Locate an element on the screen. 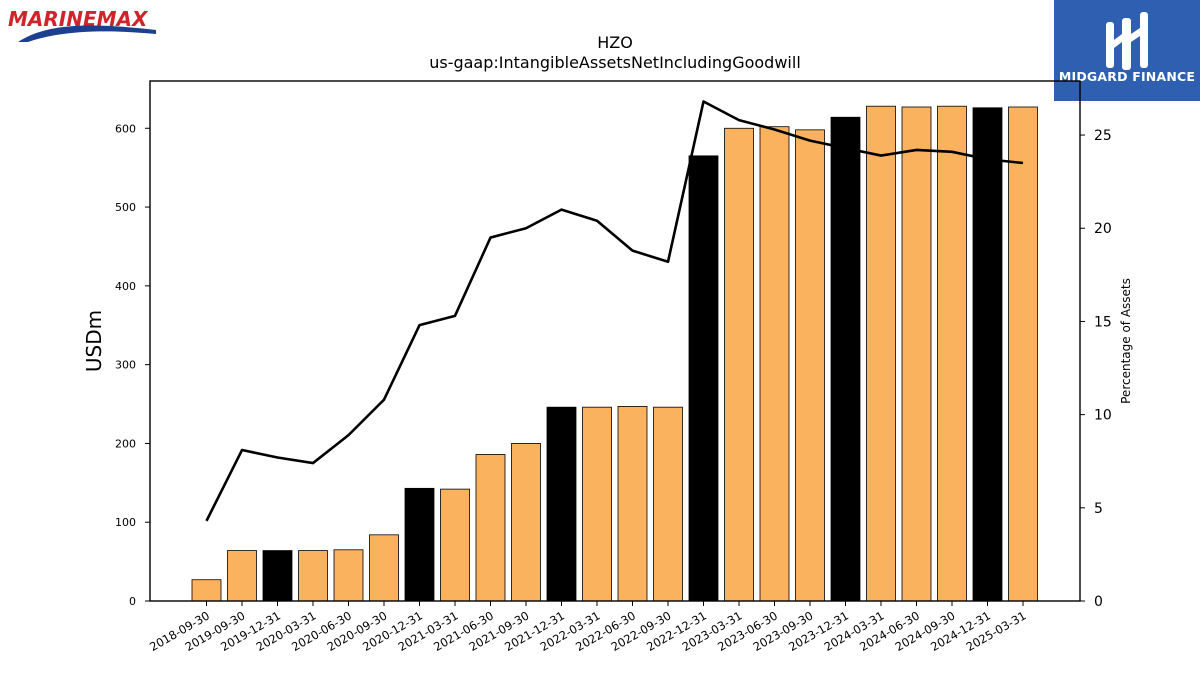  midgard-finance-logo: MIDGARD FINANCE is located at coordinates (1127, 50).